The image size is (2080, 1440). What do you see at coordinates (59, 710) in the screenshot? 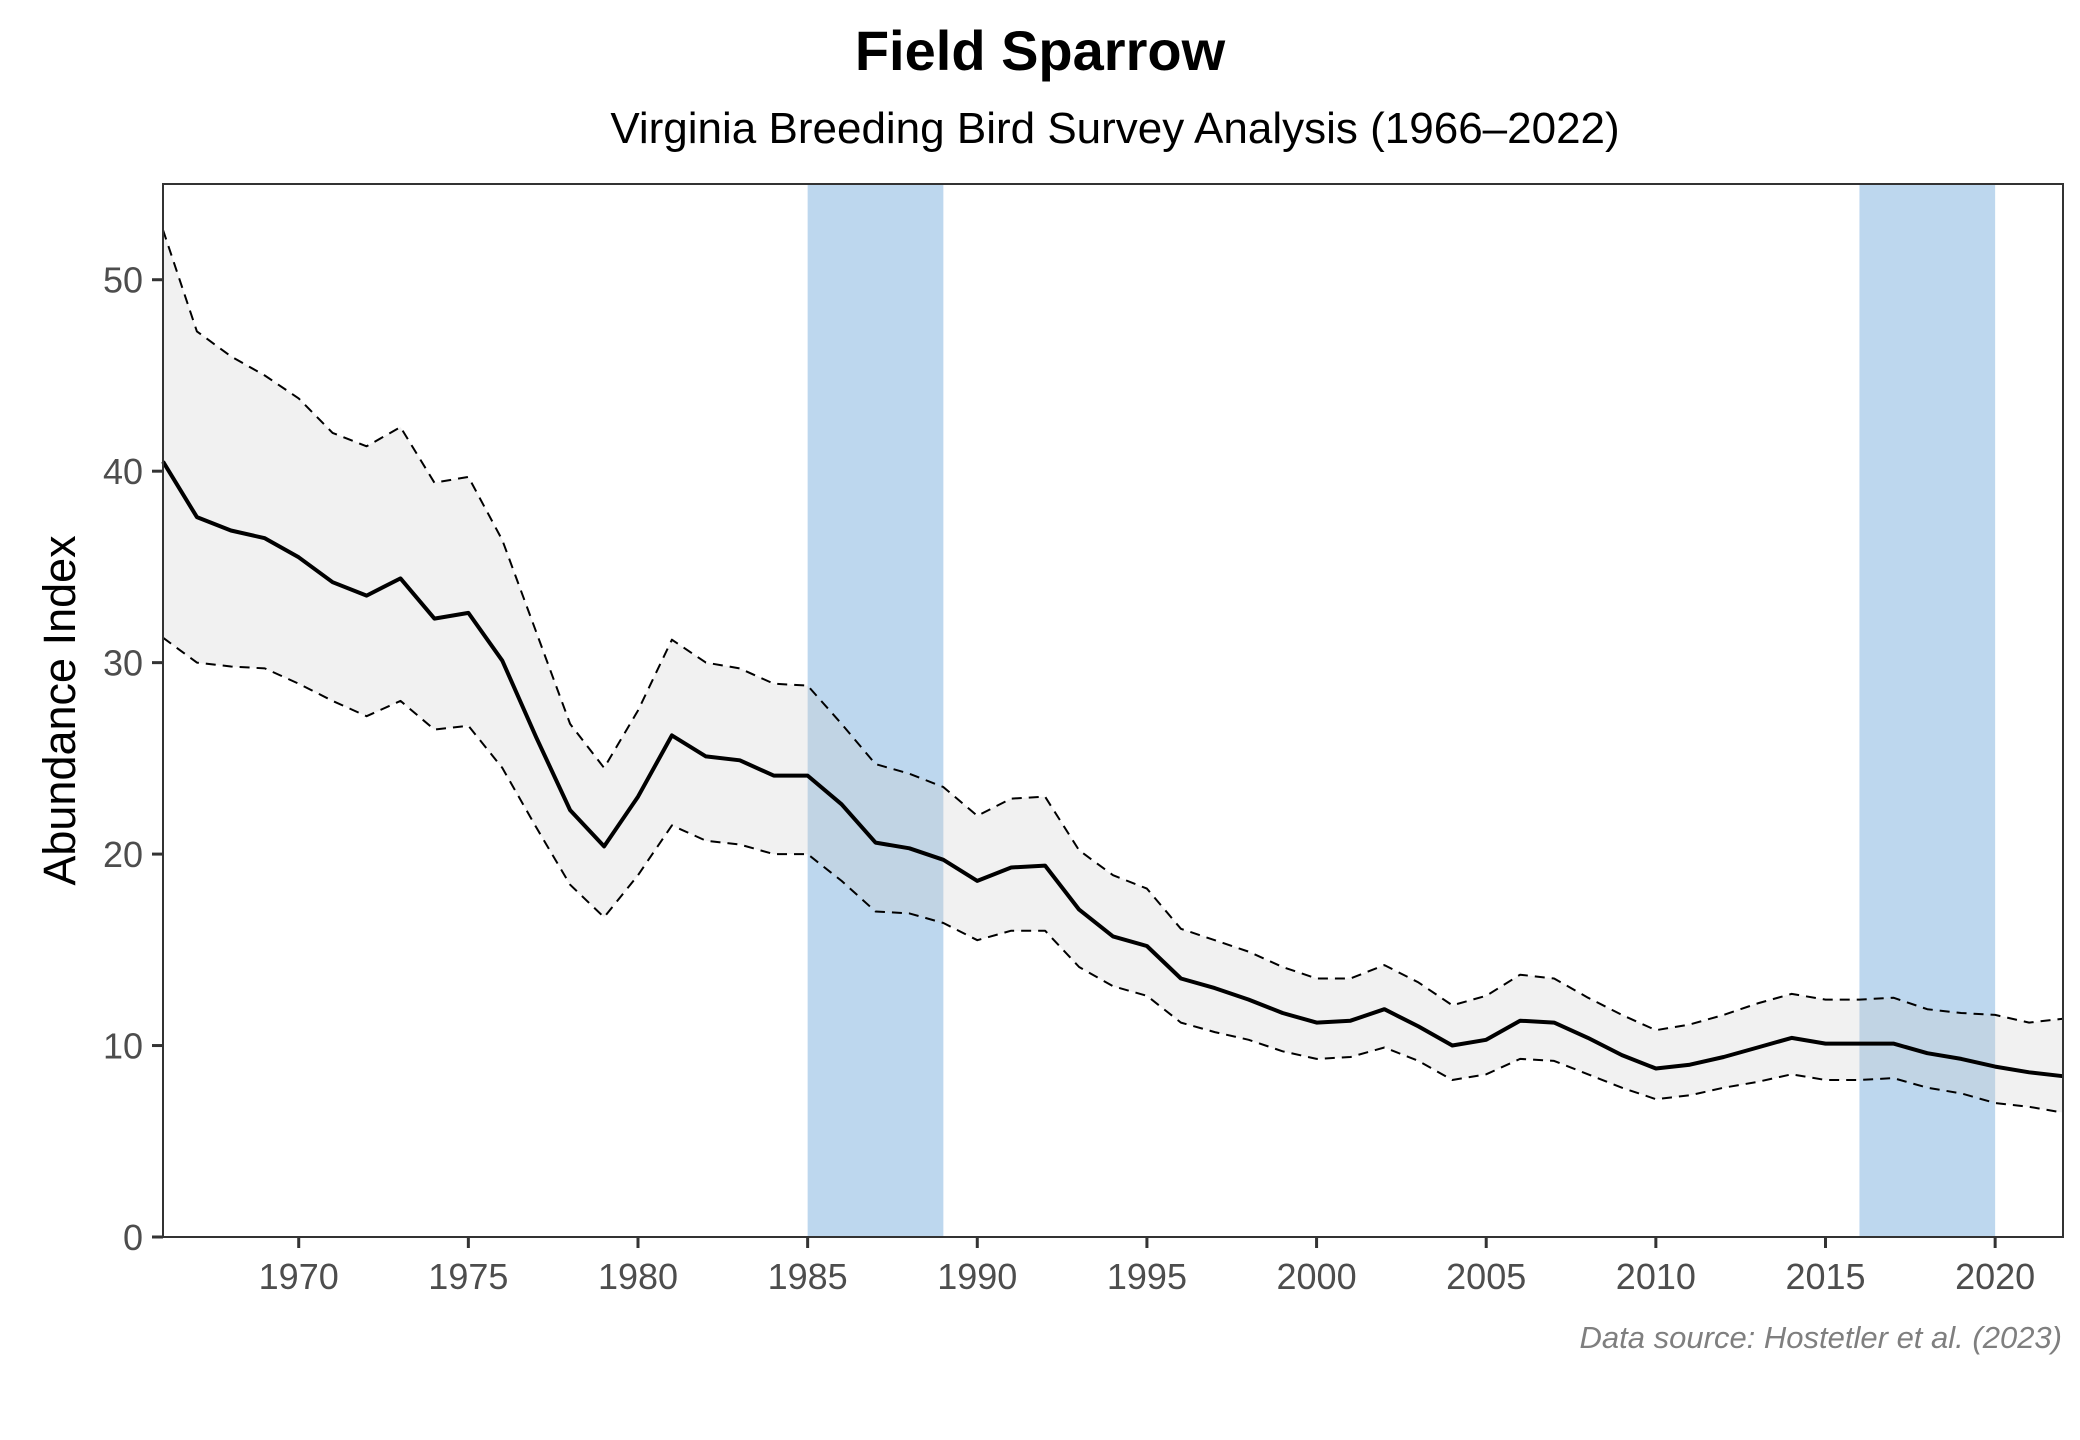
I see `y-axis-title: Abundance Index` at bounding box center [59, 710].